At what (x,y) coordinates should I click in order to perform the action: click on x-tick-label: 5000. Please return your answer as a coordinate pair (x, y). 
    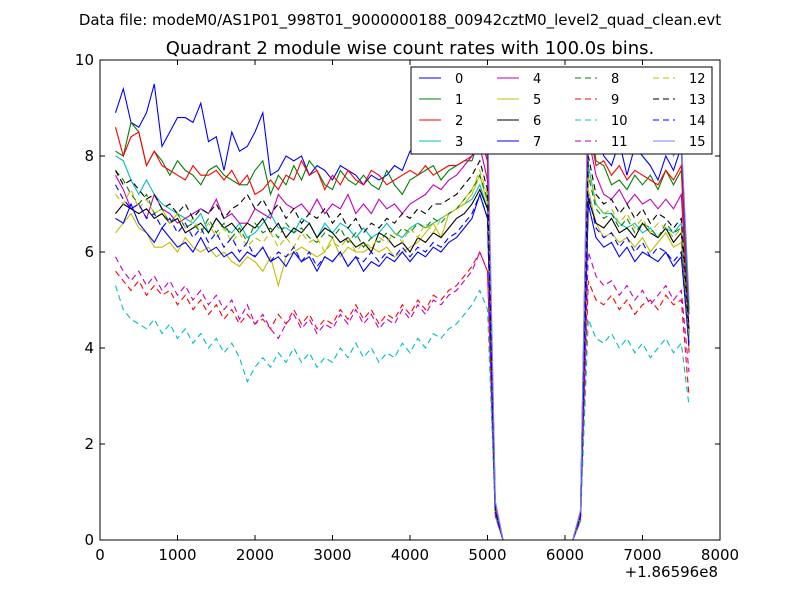
    Looking at the image, I should click on (487, 555).